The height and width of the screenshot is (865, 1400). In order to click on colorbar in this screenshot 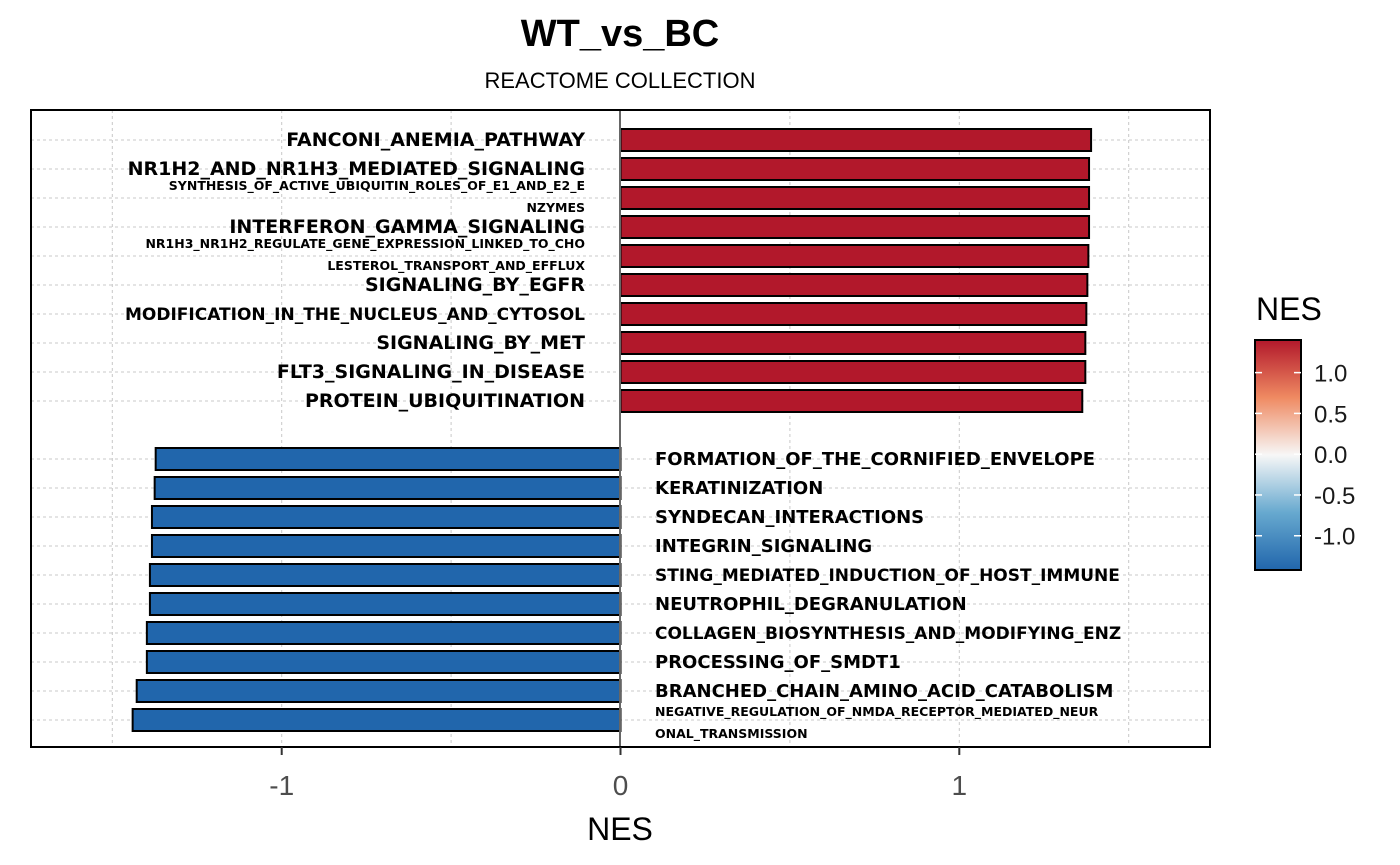, I will do `click(1278, 455)`.